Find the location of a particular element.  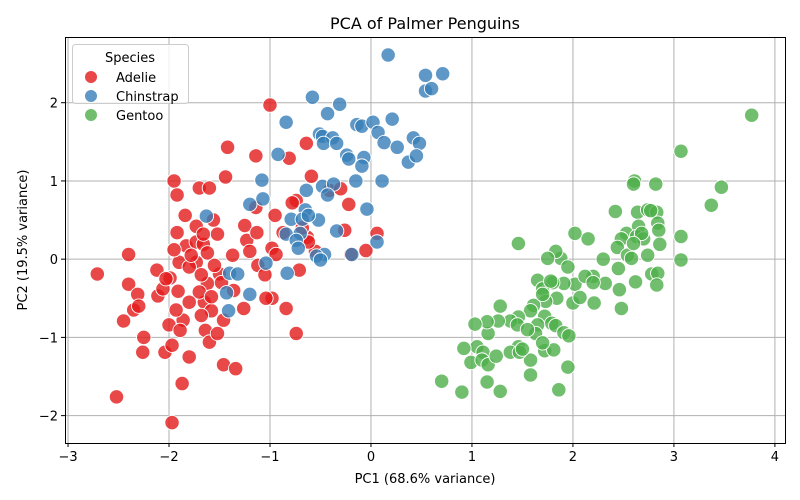

legend-label-chinstrap: Chinstrap is located at coordinates (147, 97).